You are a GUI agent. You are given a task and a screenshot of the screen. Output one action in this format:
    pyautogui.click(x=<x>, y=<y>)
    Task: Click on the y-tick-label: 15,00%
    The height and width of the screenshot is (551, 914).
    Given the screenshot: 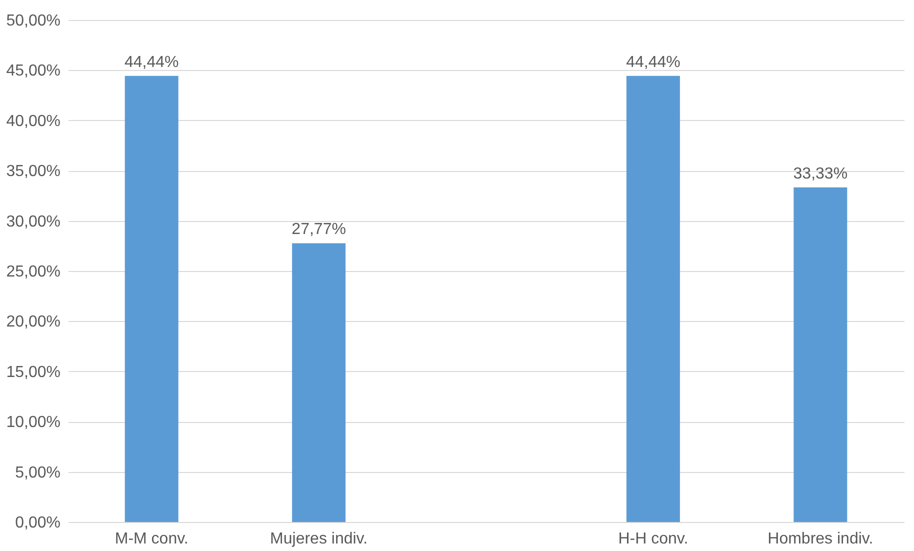 What is the action you would take?
    pyautogui.click(x=33, y=372)
    